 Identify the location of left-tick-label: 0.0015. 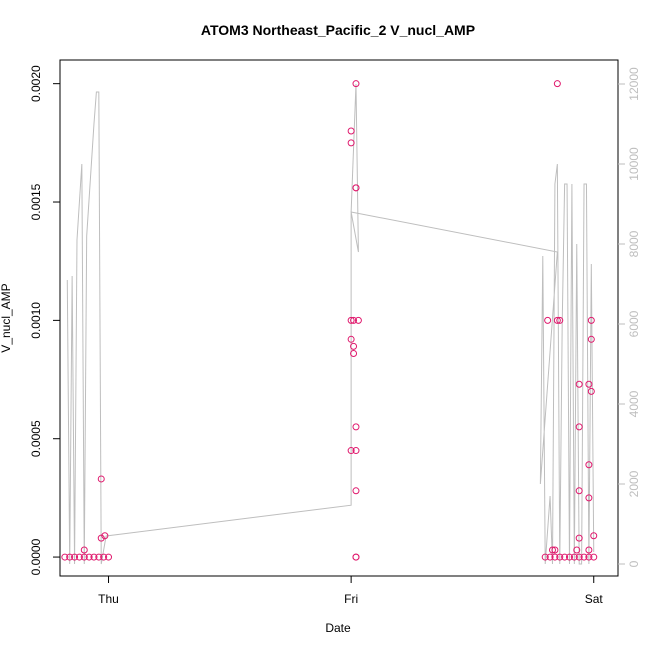
(36, 201).